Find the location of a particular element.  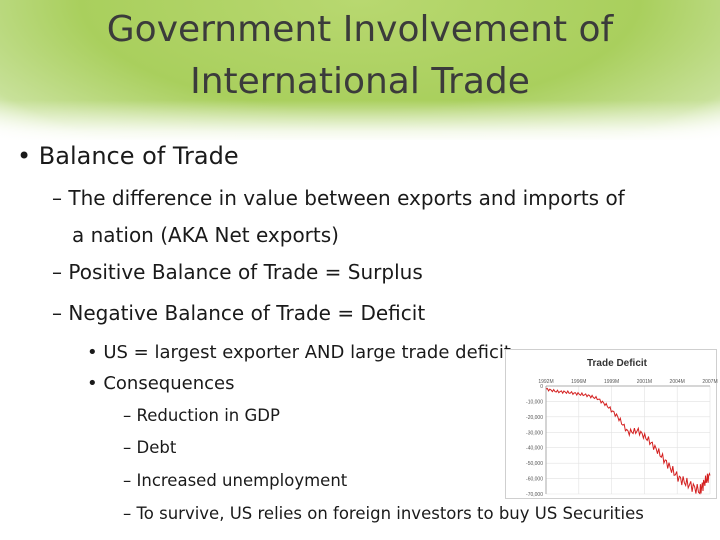

chart-x-tick-label: 1992M is located at coordinates (545, 382).